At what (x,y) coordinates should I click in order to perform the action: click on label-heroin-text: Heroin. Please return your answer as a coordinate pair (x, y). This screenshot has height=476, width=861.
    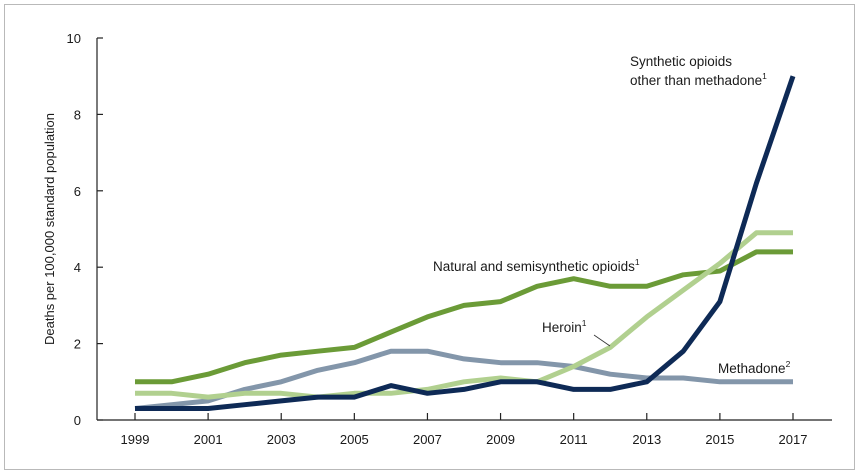
    Looking at the image, I should click on (562, 327).